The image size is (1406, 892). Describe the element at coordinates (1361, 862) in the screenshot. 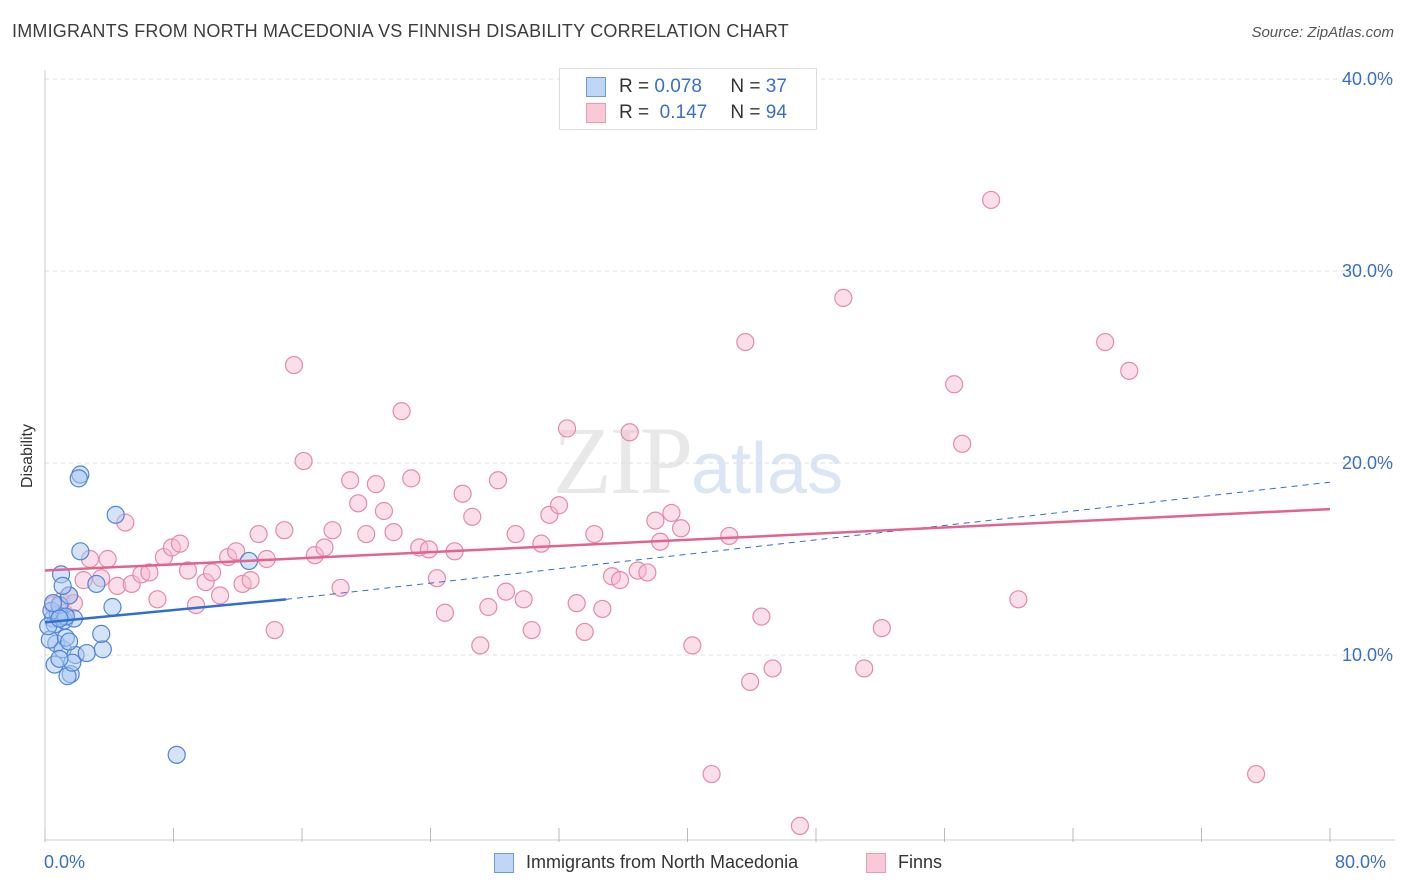

I see `x-tick-label-max: 80.0%` at that location.